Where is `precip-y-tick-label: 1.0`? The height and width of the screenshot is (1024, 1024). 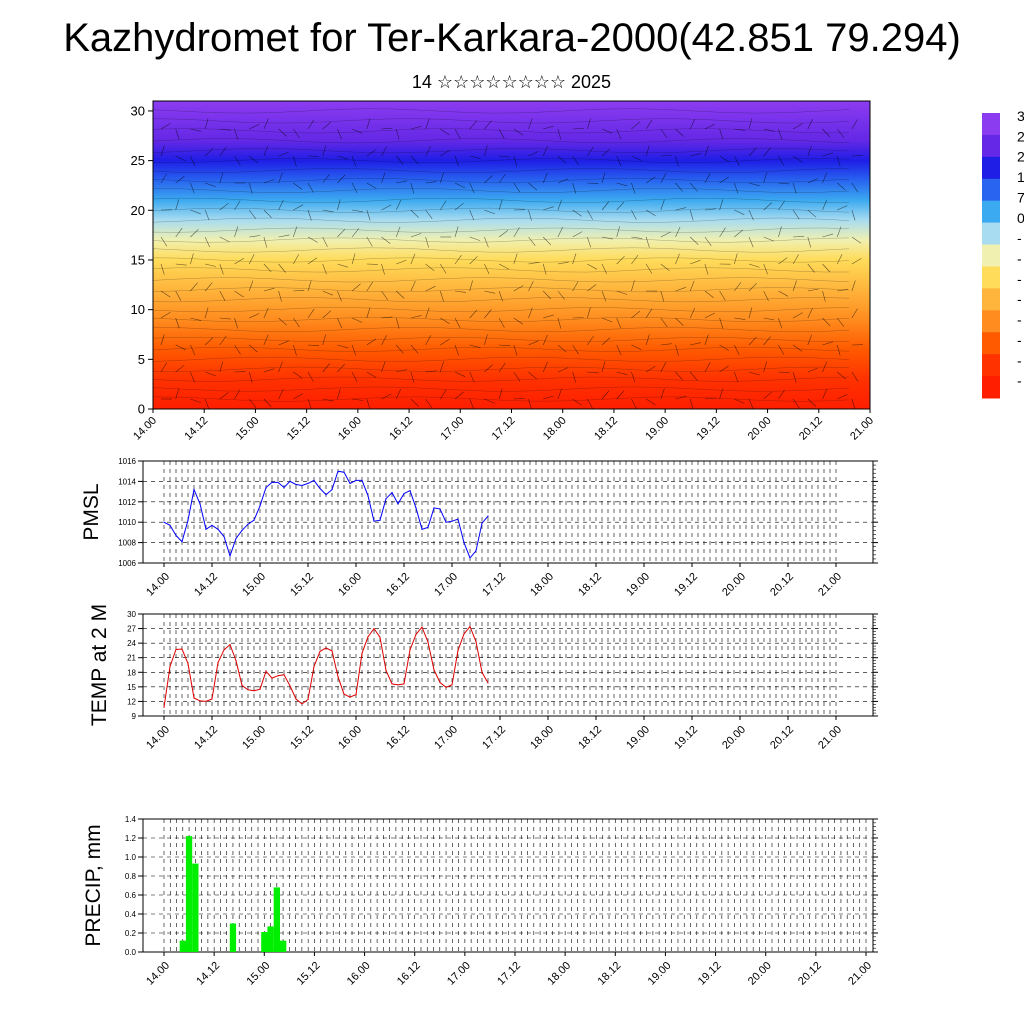 precip-y-tick-label: 1.0 is located at coordinates (131, 857).